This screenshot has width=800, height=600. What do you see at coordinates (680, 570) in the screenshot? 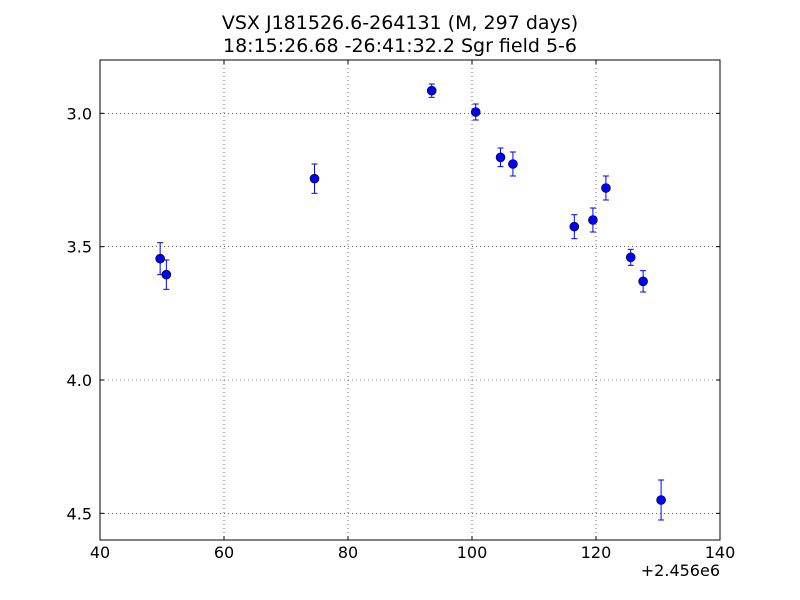
I see `x-offset-label: +2.456e6` at bounding box center [680, 570].